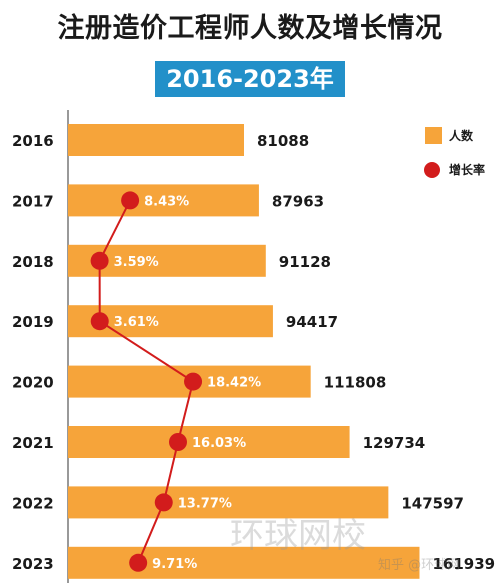 Image resolution: width=500 pixels, height=583 pixels. I want to click on legend-label-people: 人数, so click(461, 135).